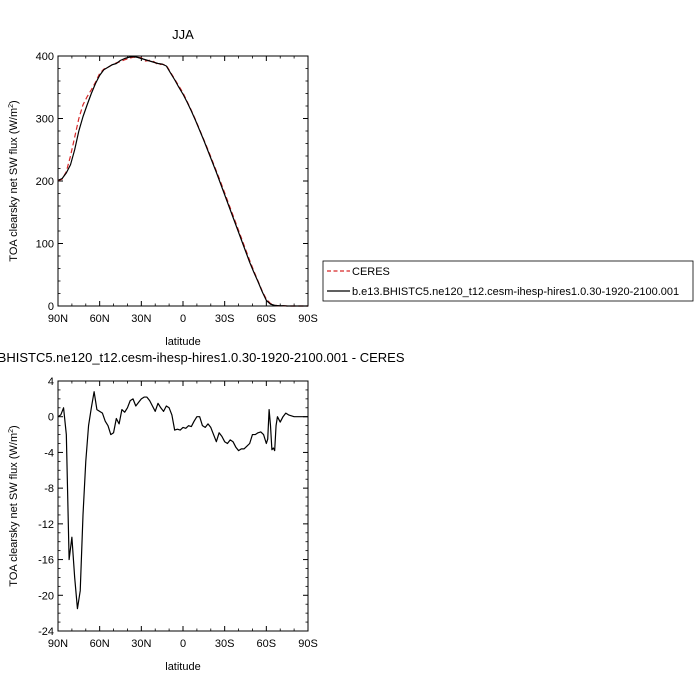 Image resolution: width=700 pixels, height=700 pixels. What do you see at coordinates (45, 182) in the screenshot?
I see `top-ytick-label: 200` at bounding box center [45, 182].